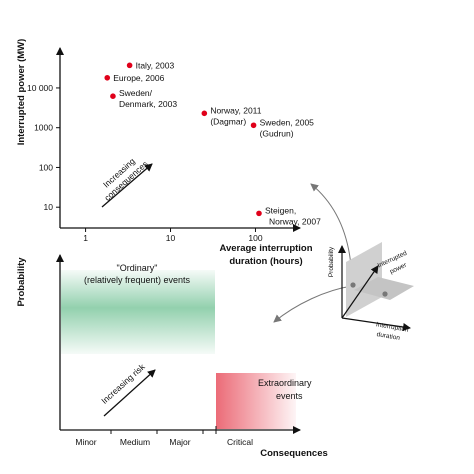 The width and height of the screenshot is (474, 474). What do you see at coordinates (49, 207) in the screenshot?
I see `y-tick-label: 10` at bounding box center [49, 207].